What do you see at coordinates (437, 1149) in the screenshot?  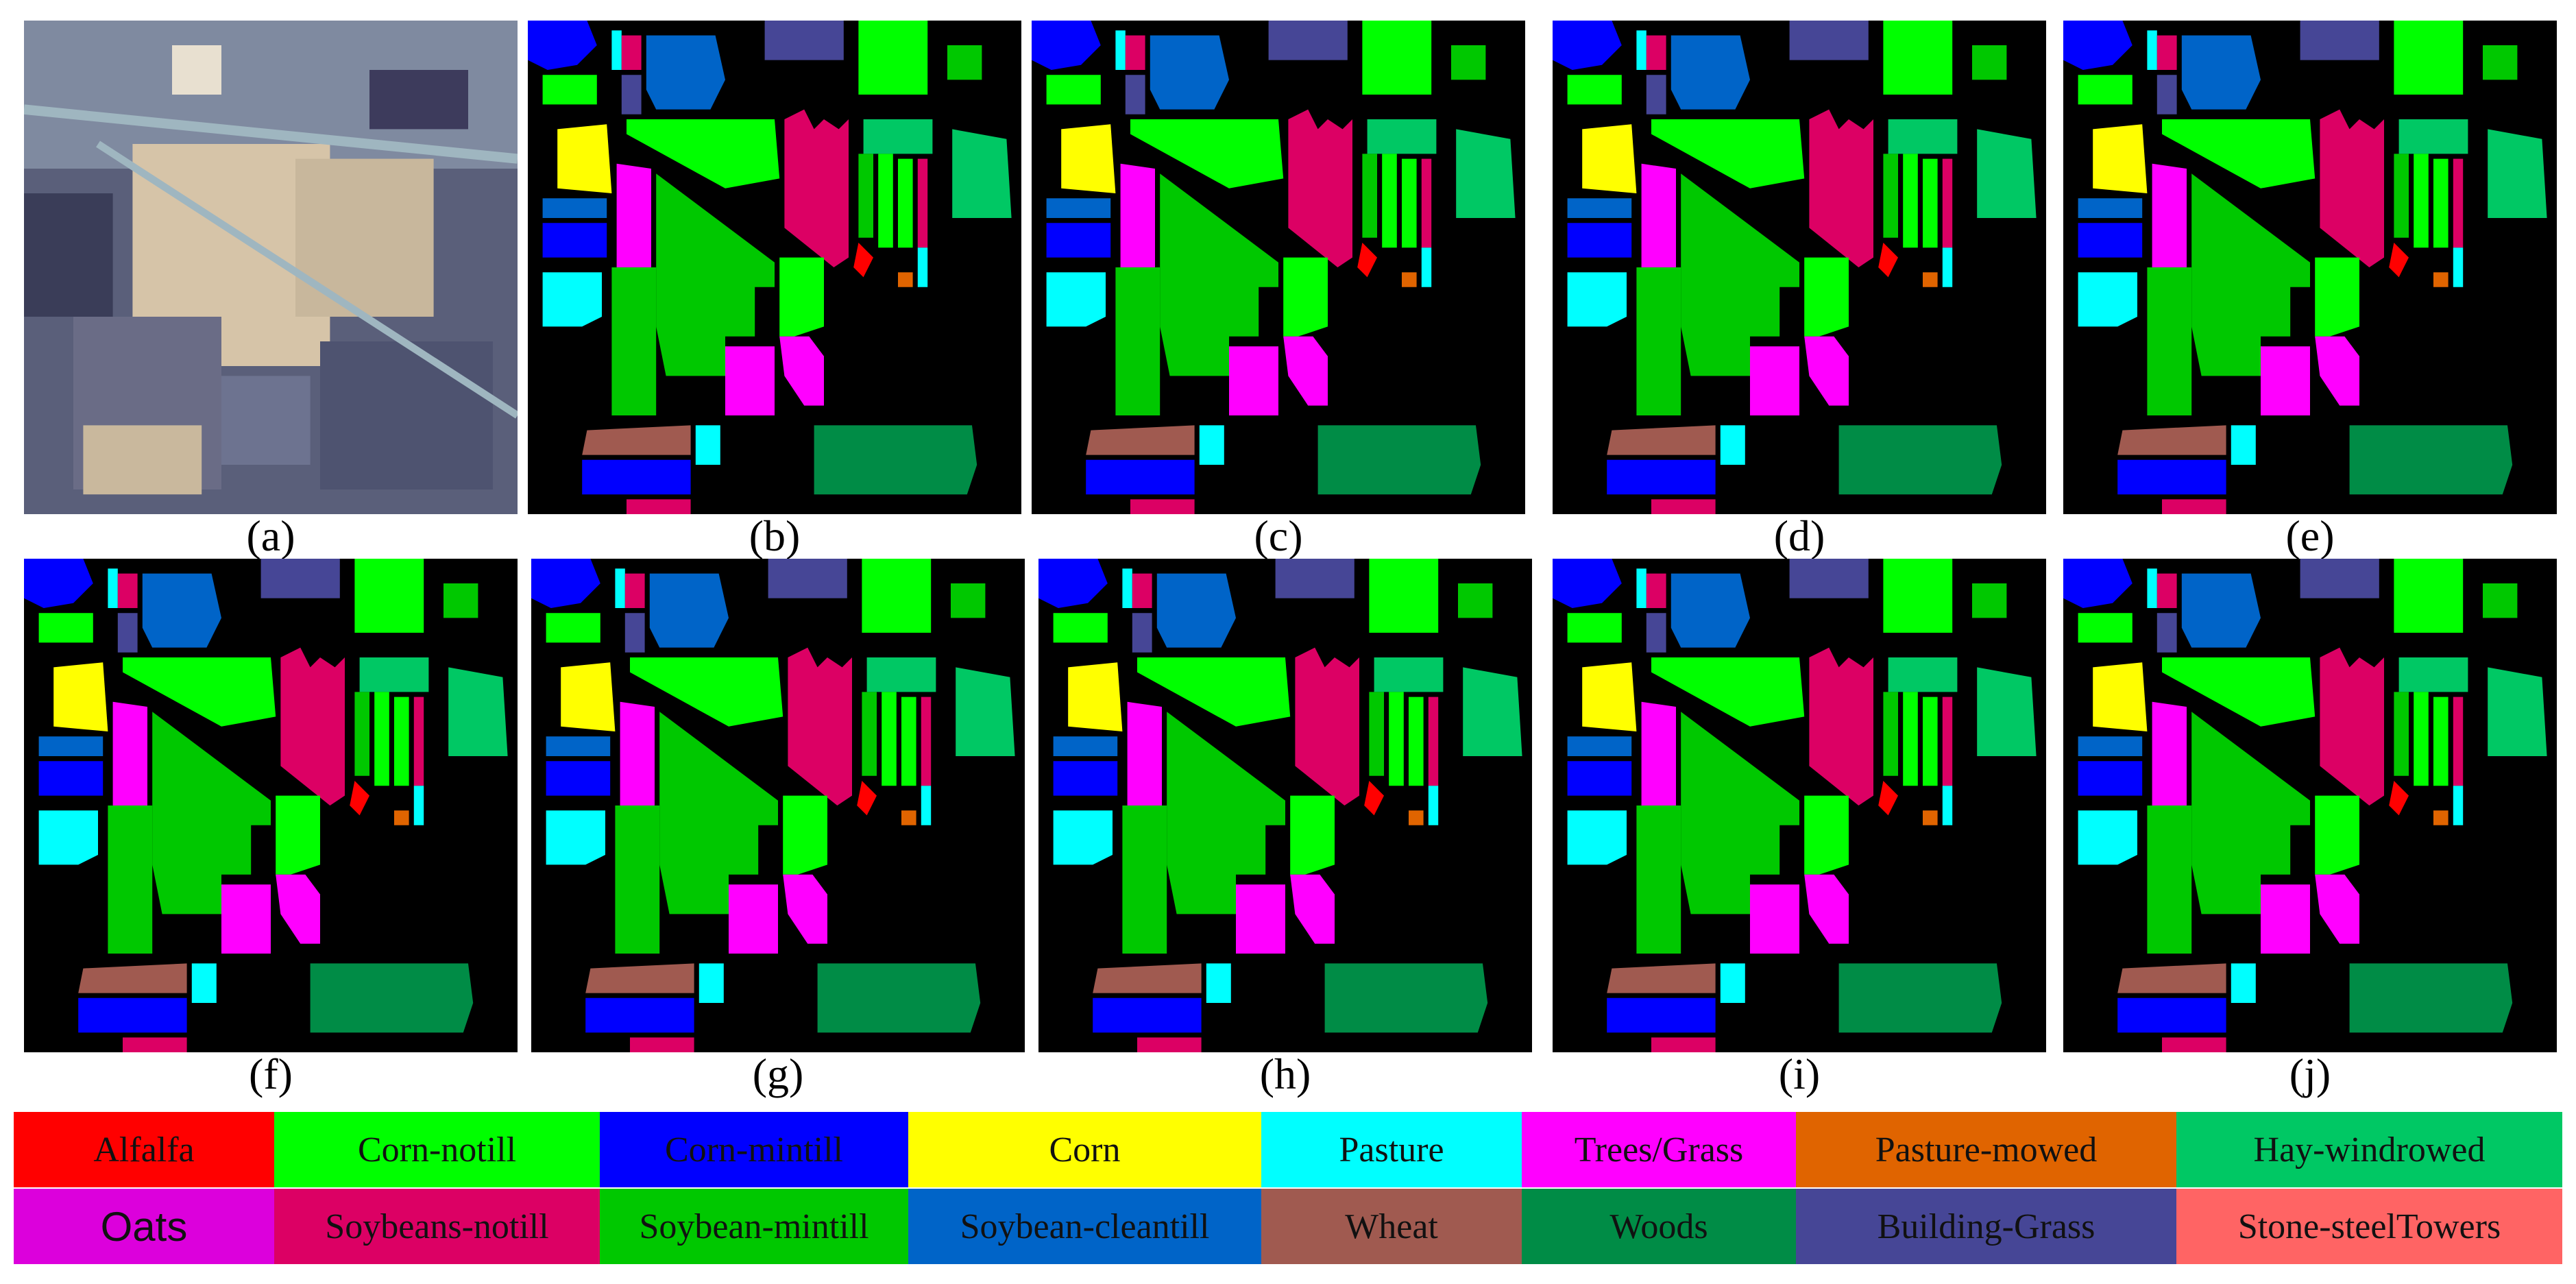 I see `legend-item: Corn-notill` at bounding box center [437, 1149].